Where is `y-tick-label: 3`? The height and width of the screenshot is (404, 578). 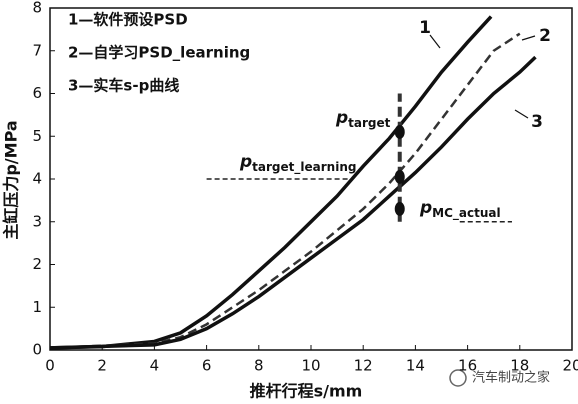
y-tick-label: 3 is located at coordinates (37, 221).